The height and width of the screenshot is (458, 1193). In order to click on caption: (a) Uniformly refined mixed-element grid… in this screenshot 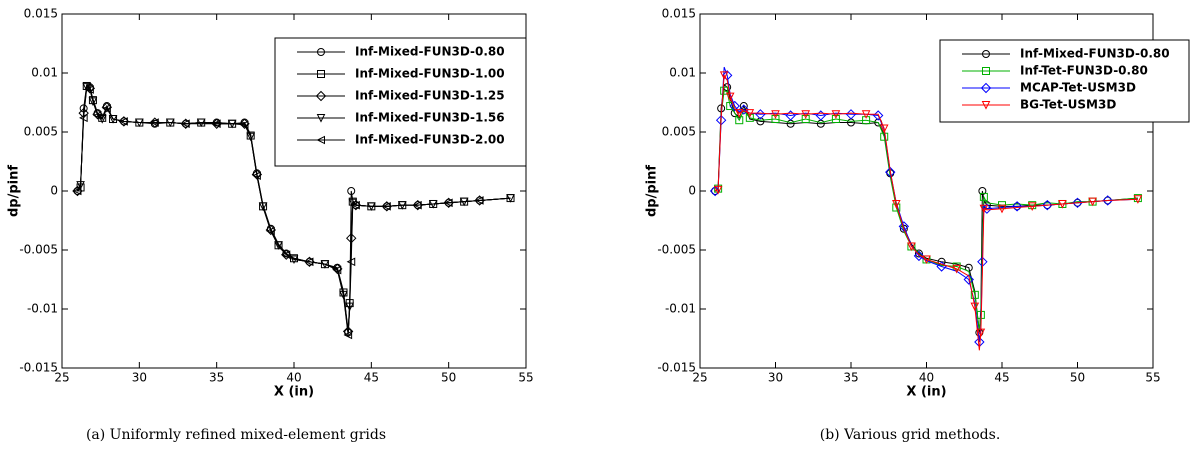, I will do `click(236, 435)`.